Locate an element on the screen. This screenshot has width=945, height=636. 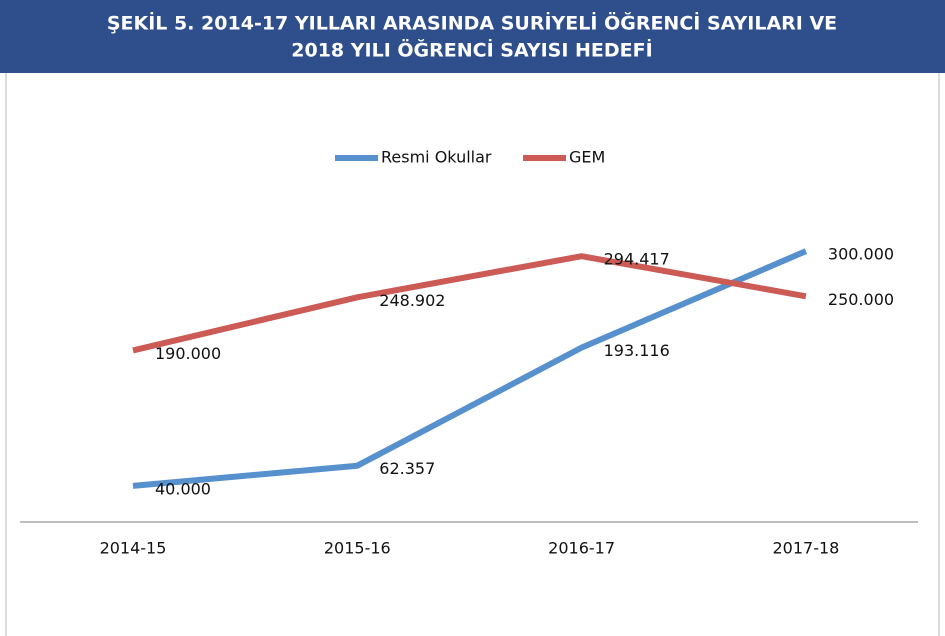
data-label: 40.000 is located at coordinates (183, 488).